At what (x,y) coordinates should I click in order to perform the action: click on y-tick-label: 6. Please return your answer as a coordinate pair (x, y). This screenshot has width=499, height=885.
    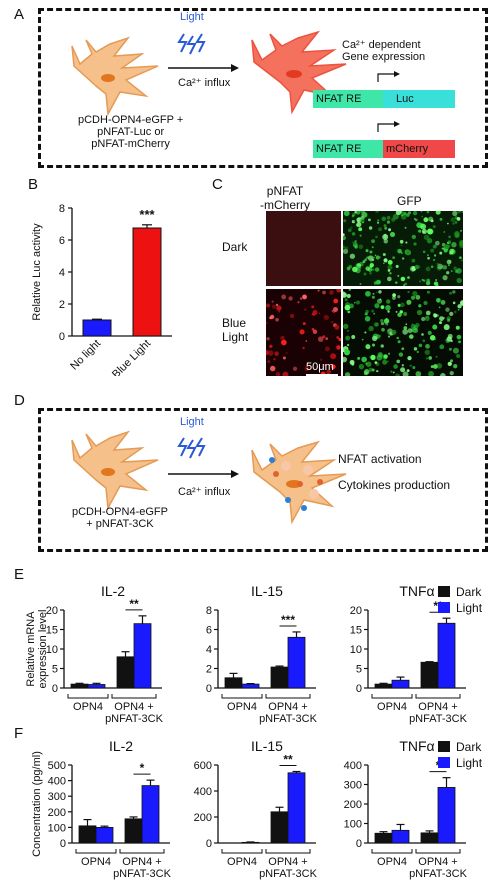
    Looking at the image, I should click on (209, 631).